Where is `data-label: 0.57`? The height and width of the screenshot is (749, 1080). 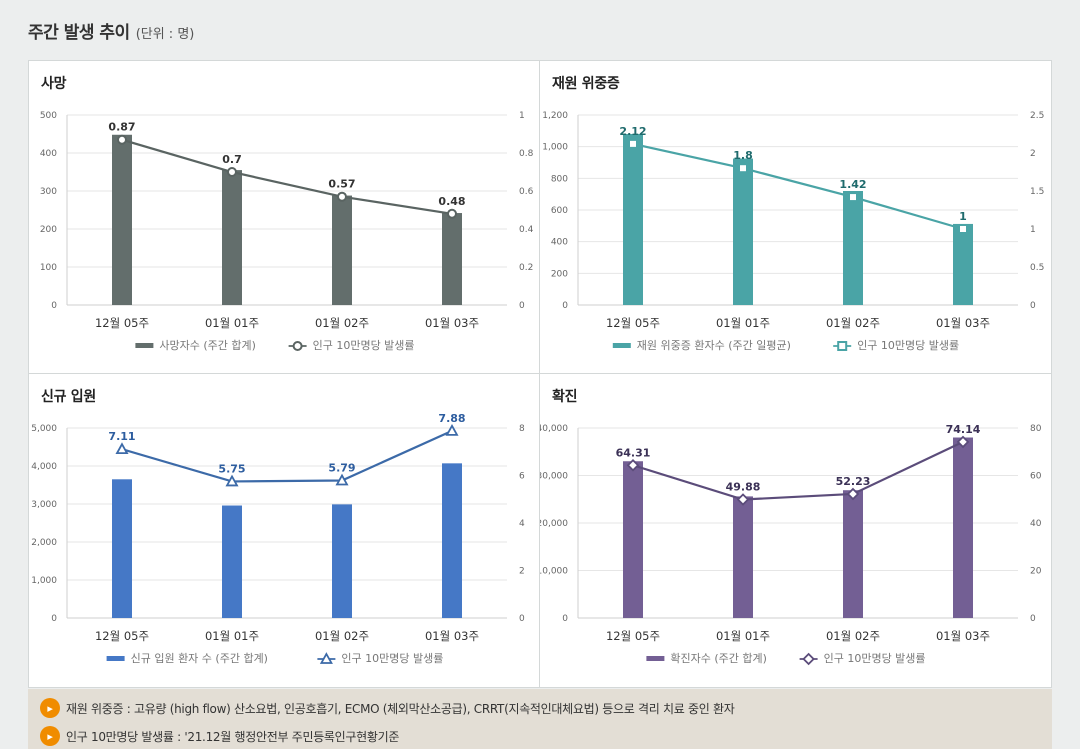 data-label: 0.57 is located at coordinates (341, 184).